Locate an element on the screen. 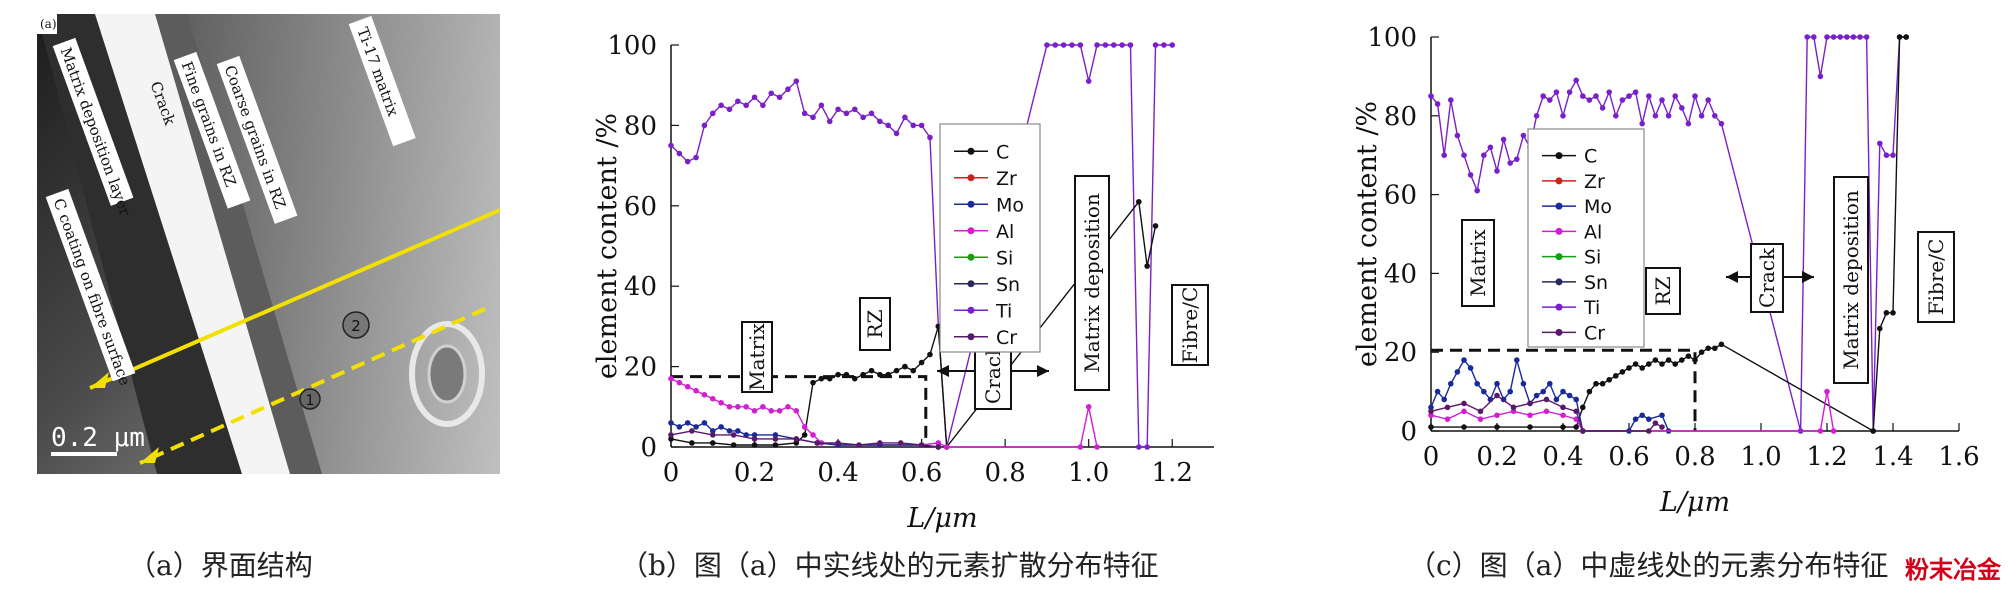 This screenshot has height=591, width=2008. x-tick-label: 0.4 is located at coordinates (837, 473).